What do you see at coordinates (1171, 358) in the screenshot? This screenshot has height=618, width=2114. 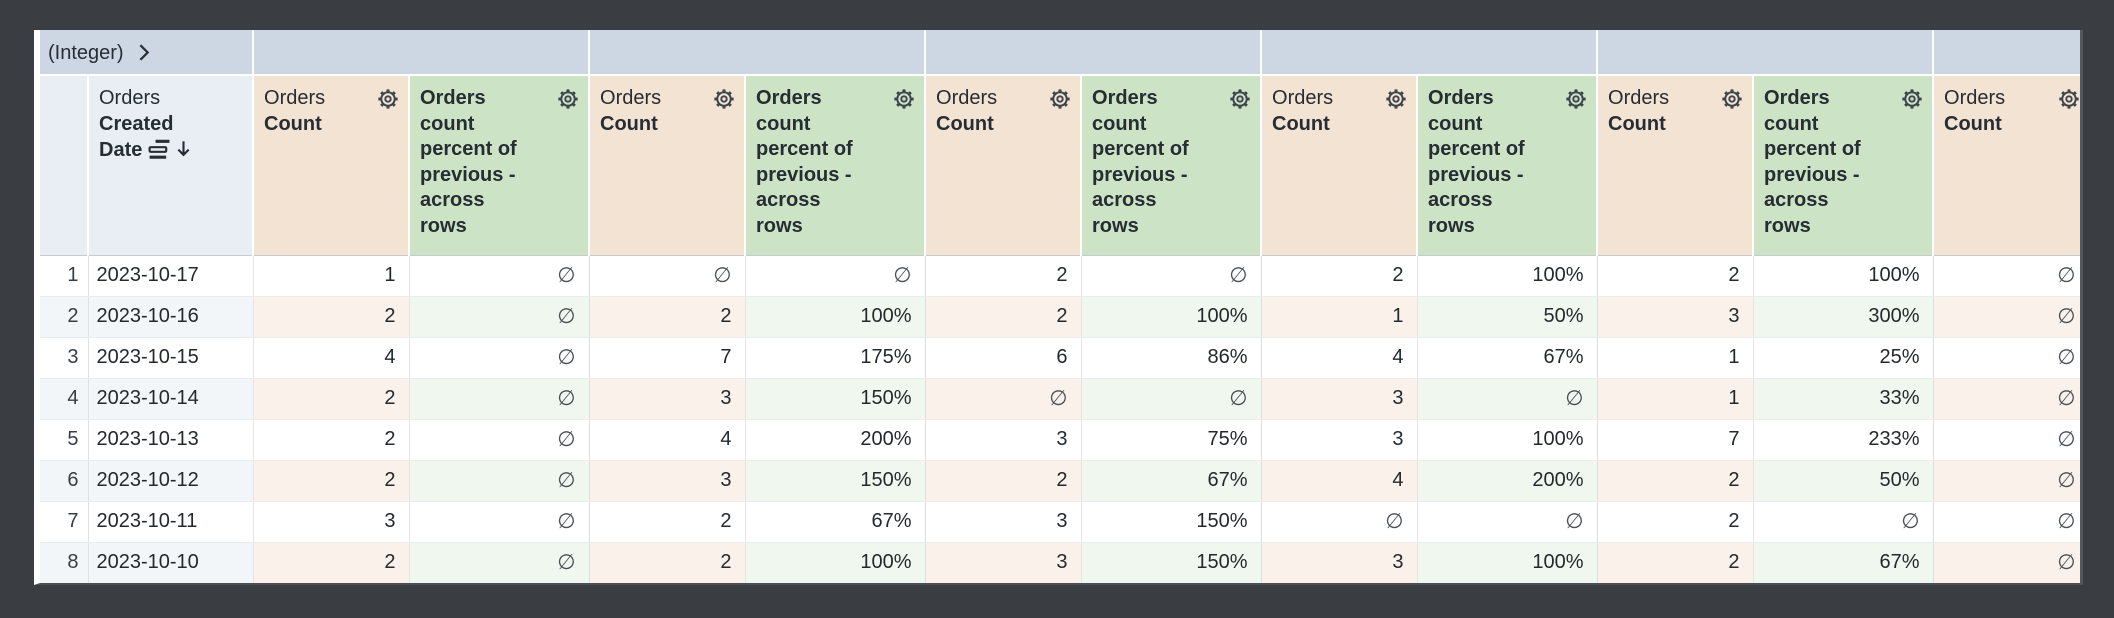 I see `cell-percent-value: 86%` at bounding box center [1171, 358].